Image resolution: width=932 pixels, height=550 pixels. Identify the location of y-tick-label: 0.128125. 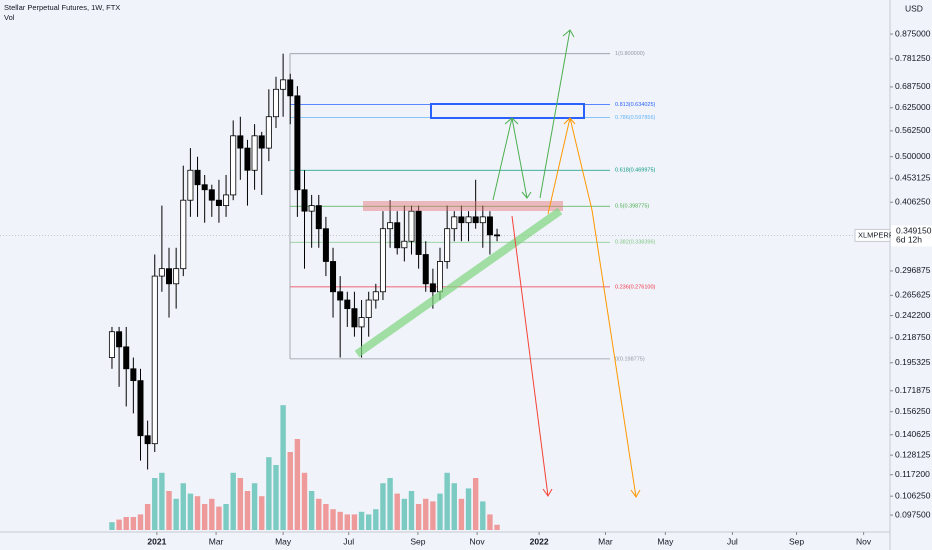
(913, 454).